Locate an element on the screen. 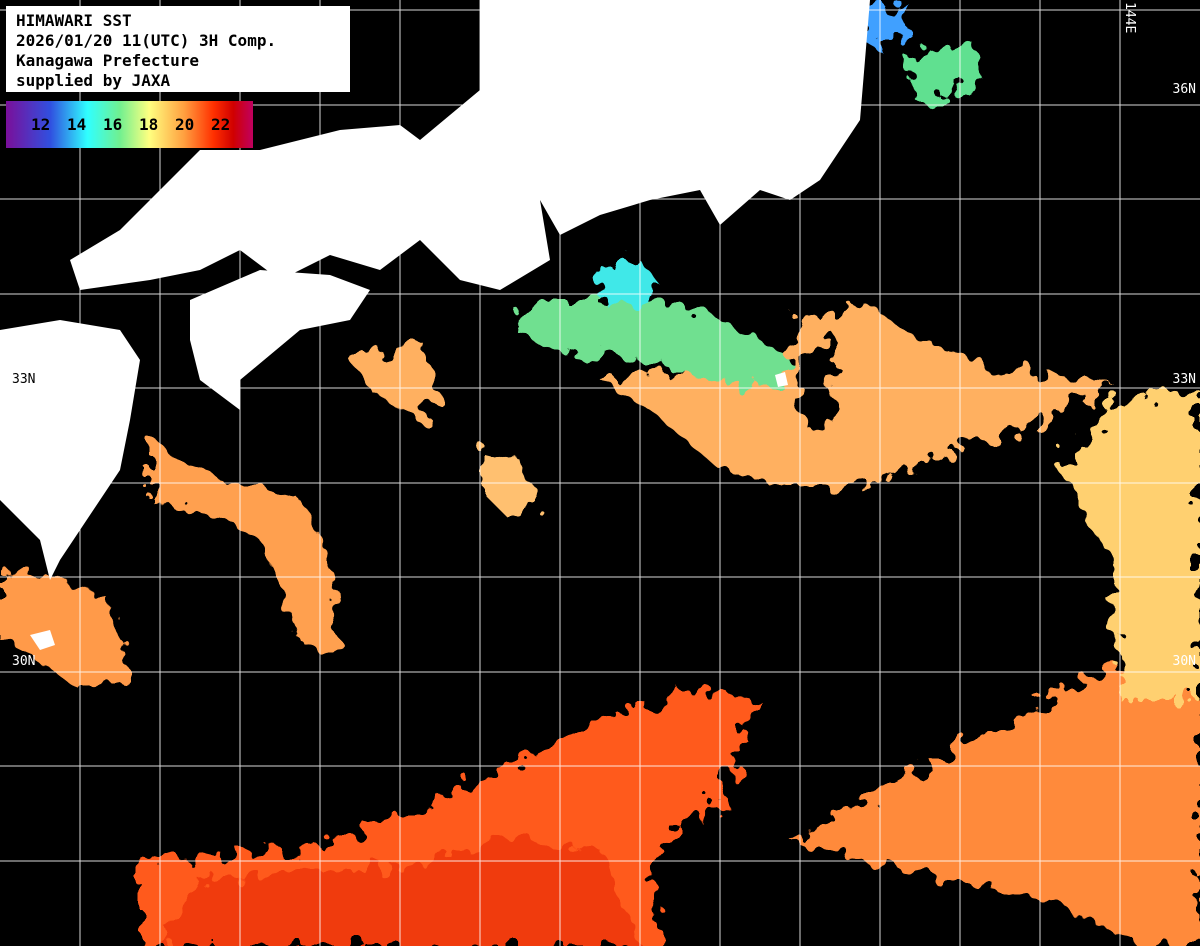 Image resolution: width=1200 pixels, height=946 pixels. sst-kanto-green is located at coordinates (945, 72).